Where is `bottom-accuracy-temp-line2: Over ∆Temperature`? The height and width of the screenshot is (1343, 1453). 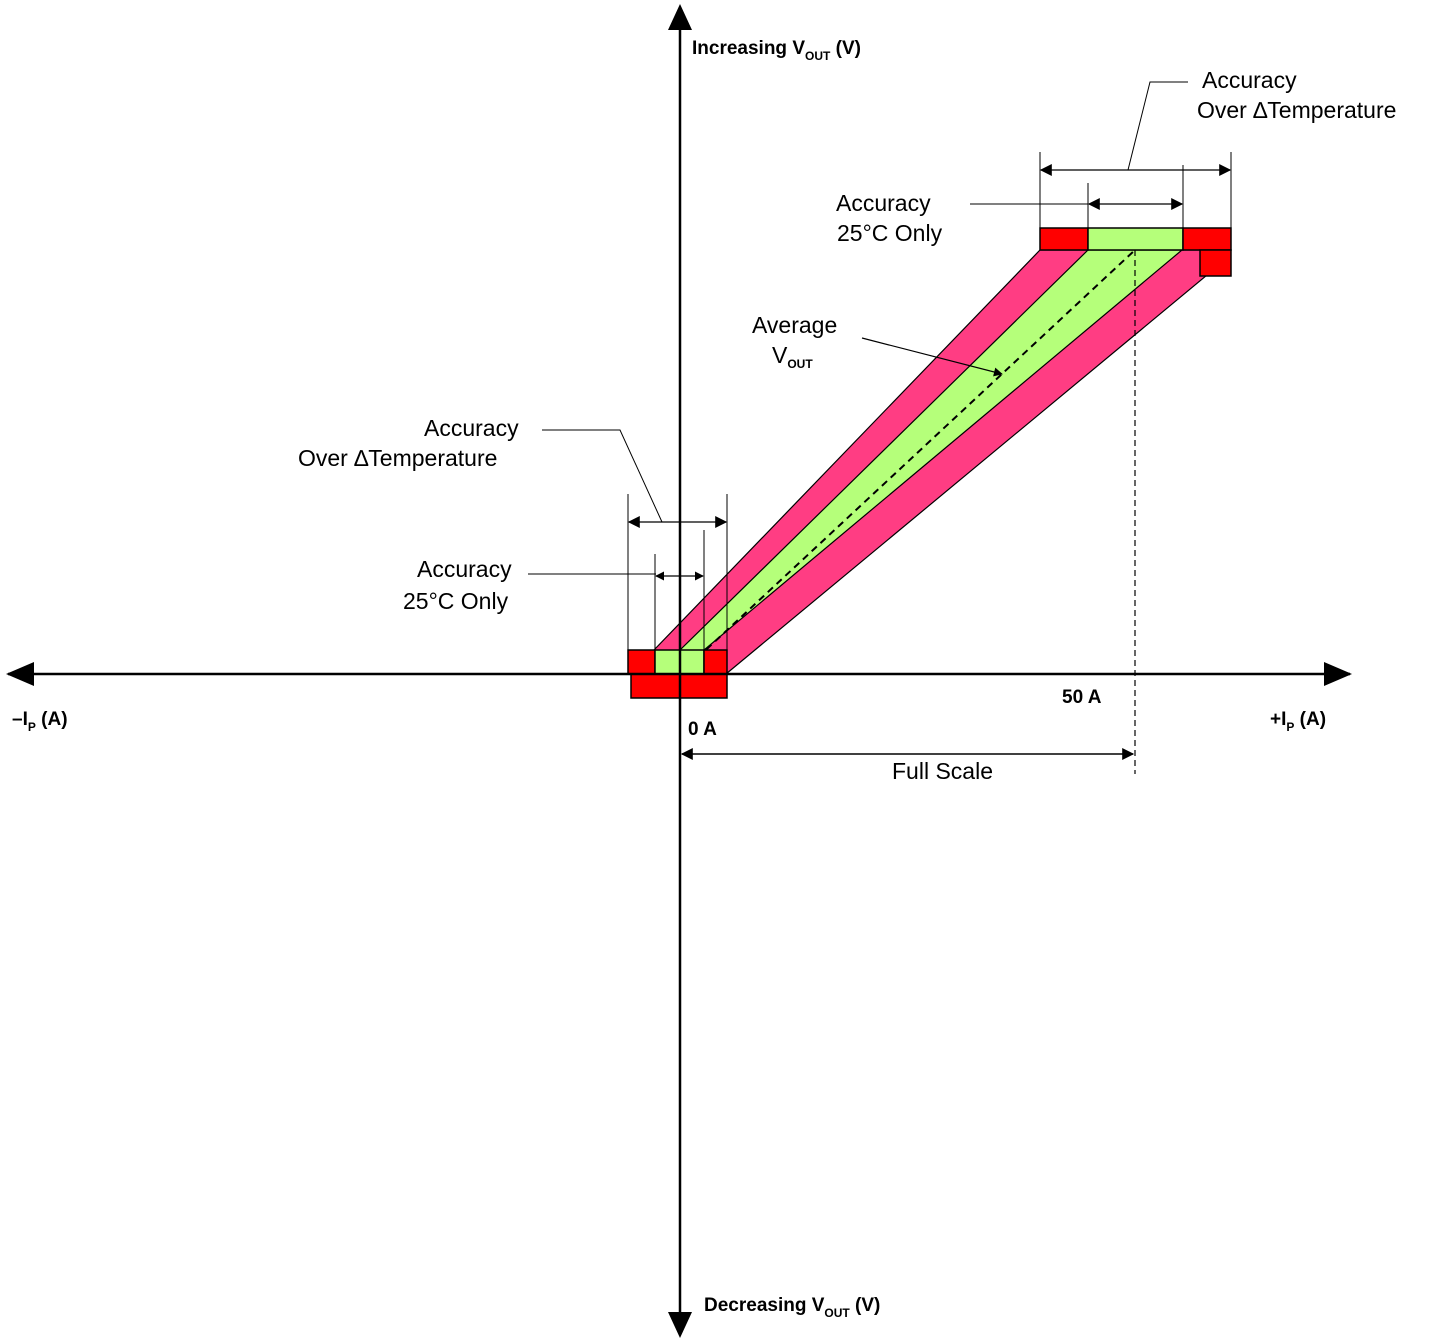
bottom-accuracy-temp-line2: Over ∆Temperature is located at coordinates (397, 458).